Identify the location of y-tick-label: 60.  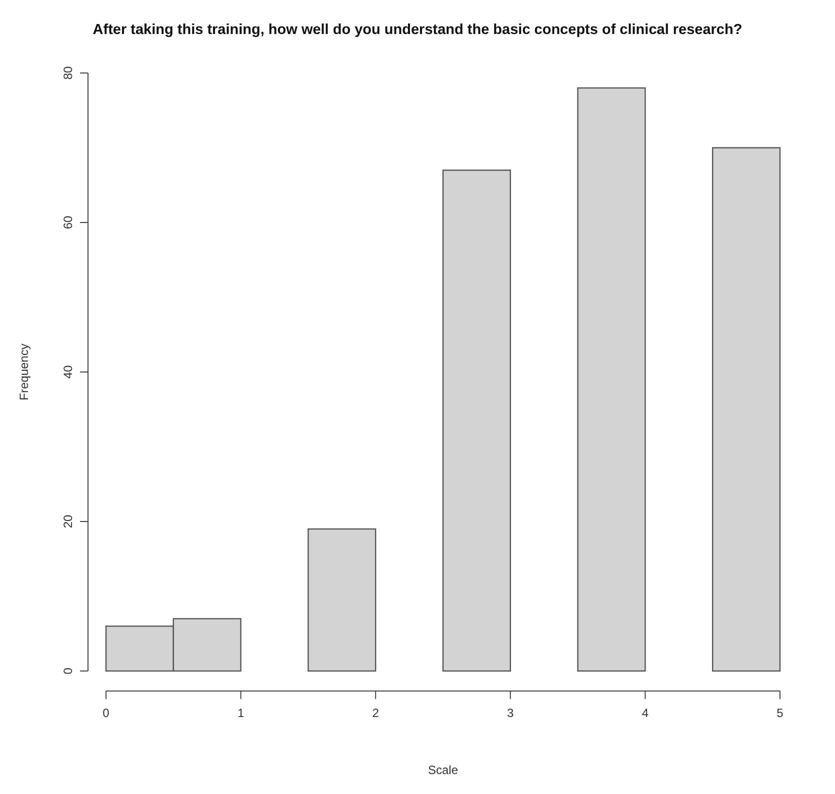
(68, 223).